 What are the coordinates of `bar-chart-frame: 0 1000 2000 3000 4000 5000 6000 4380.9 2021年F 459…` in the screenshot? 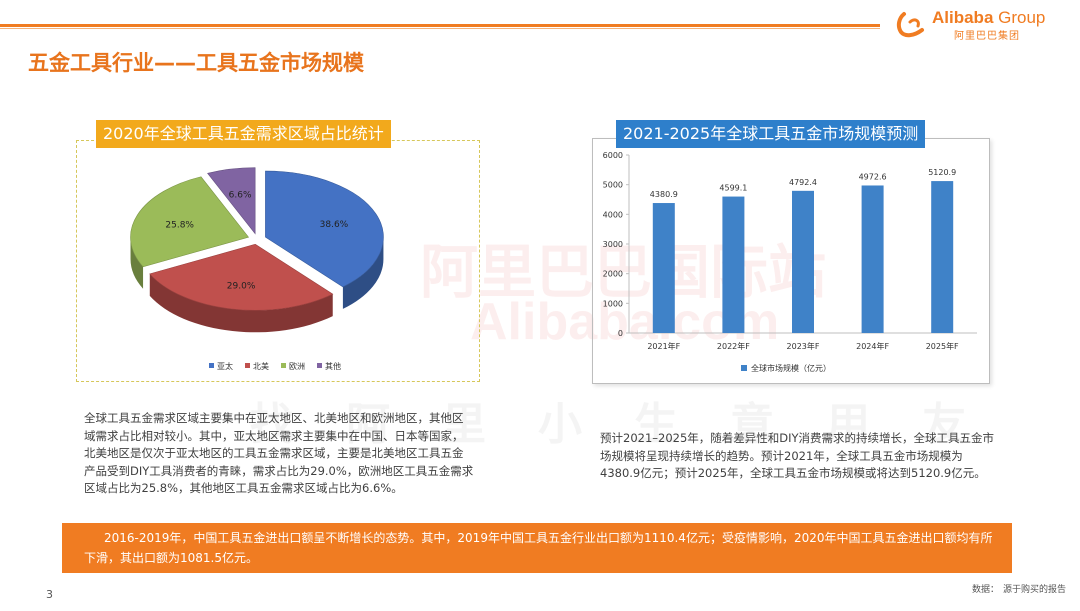 It's located at (791, 261).